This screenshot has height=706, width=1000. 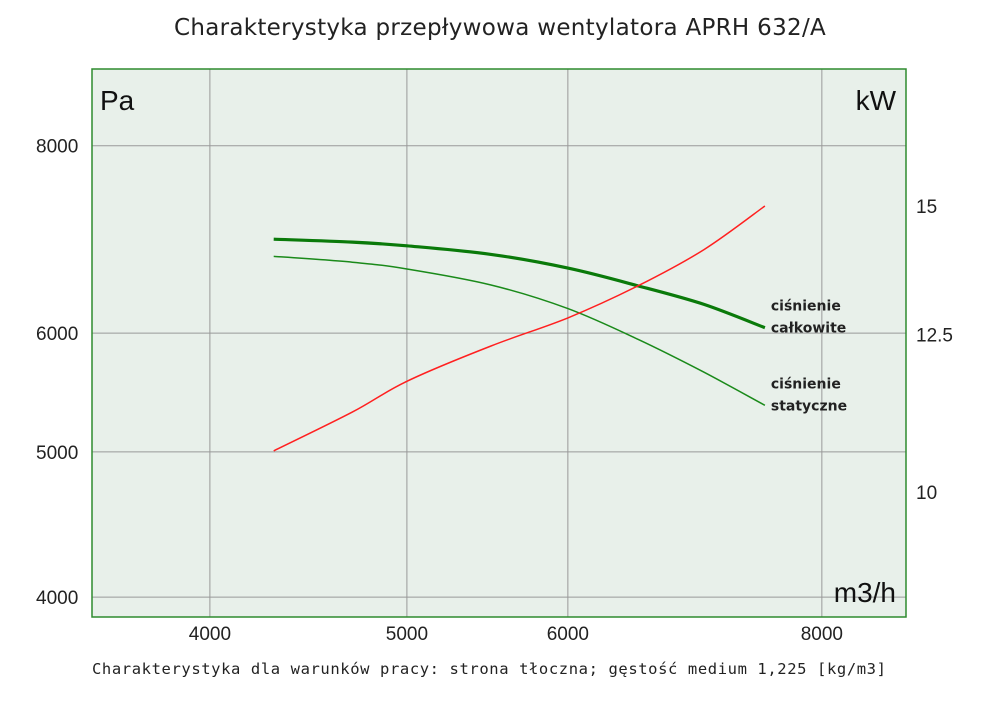 I want to click on y-right-tick-label: 10, so click(x=926, y=493).